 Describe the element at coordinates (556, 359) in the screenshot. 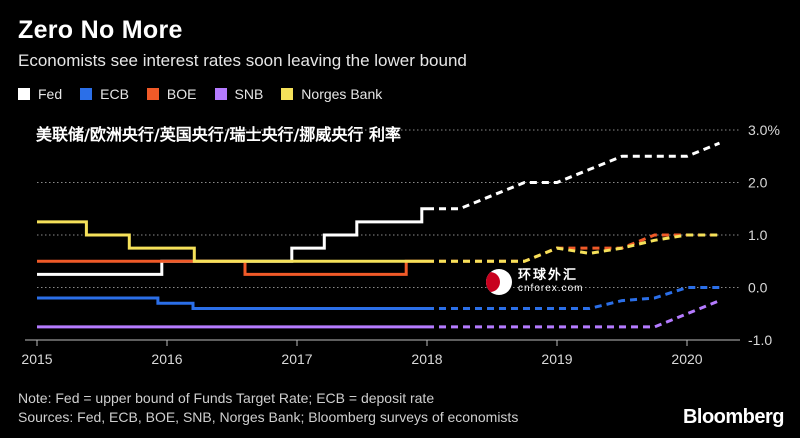

I see `x-tick-label: 2019` at that location.